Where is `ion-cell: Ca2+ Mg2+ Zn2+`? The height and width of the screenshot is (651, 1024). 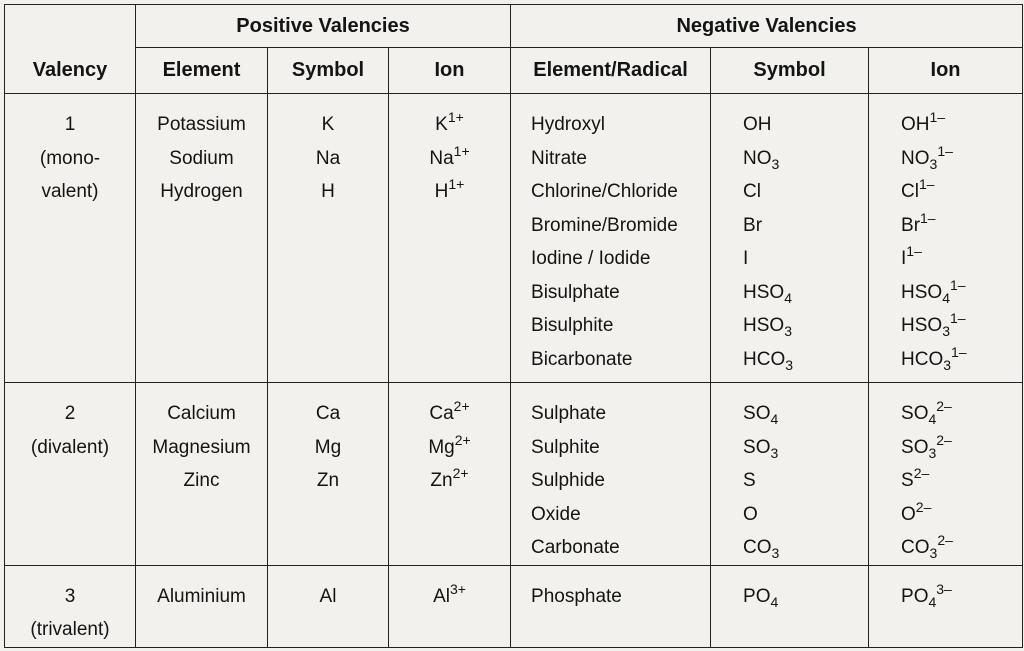 ion-cell: Ca2+ Mg2+ Zn2+ is located at coordinates (449, 474).